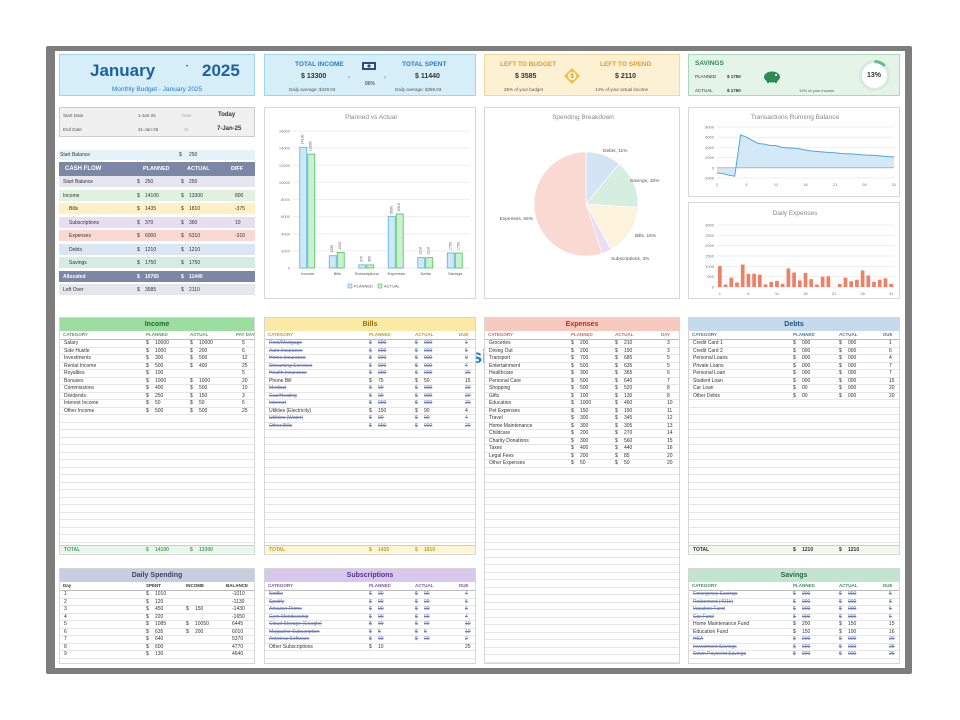 This screenshot has width=960, height=720. I want to click on savings-row: HSA $000 $000 20, so click(794, 640).